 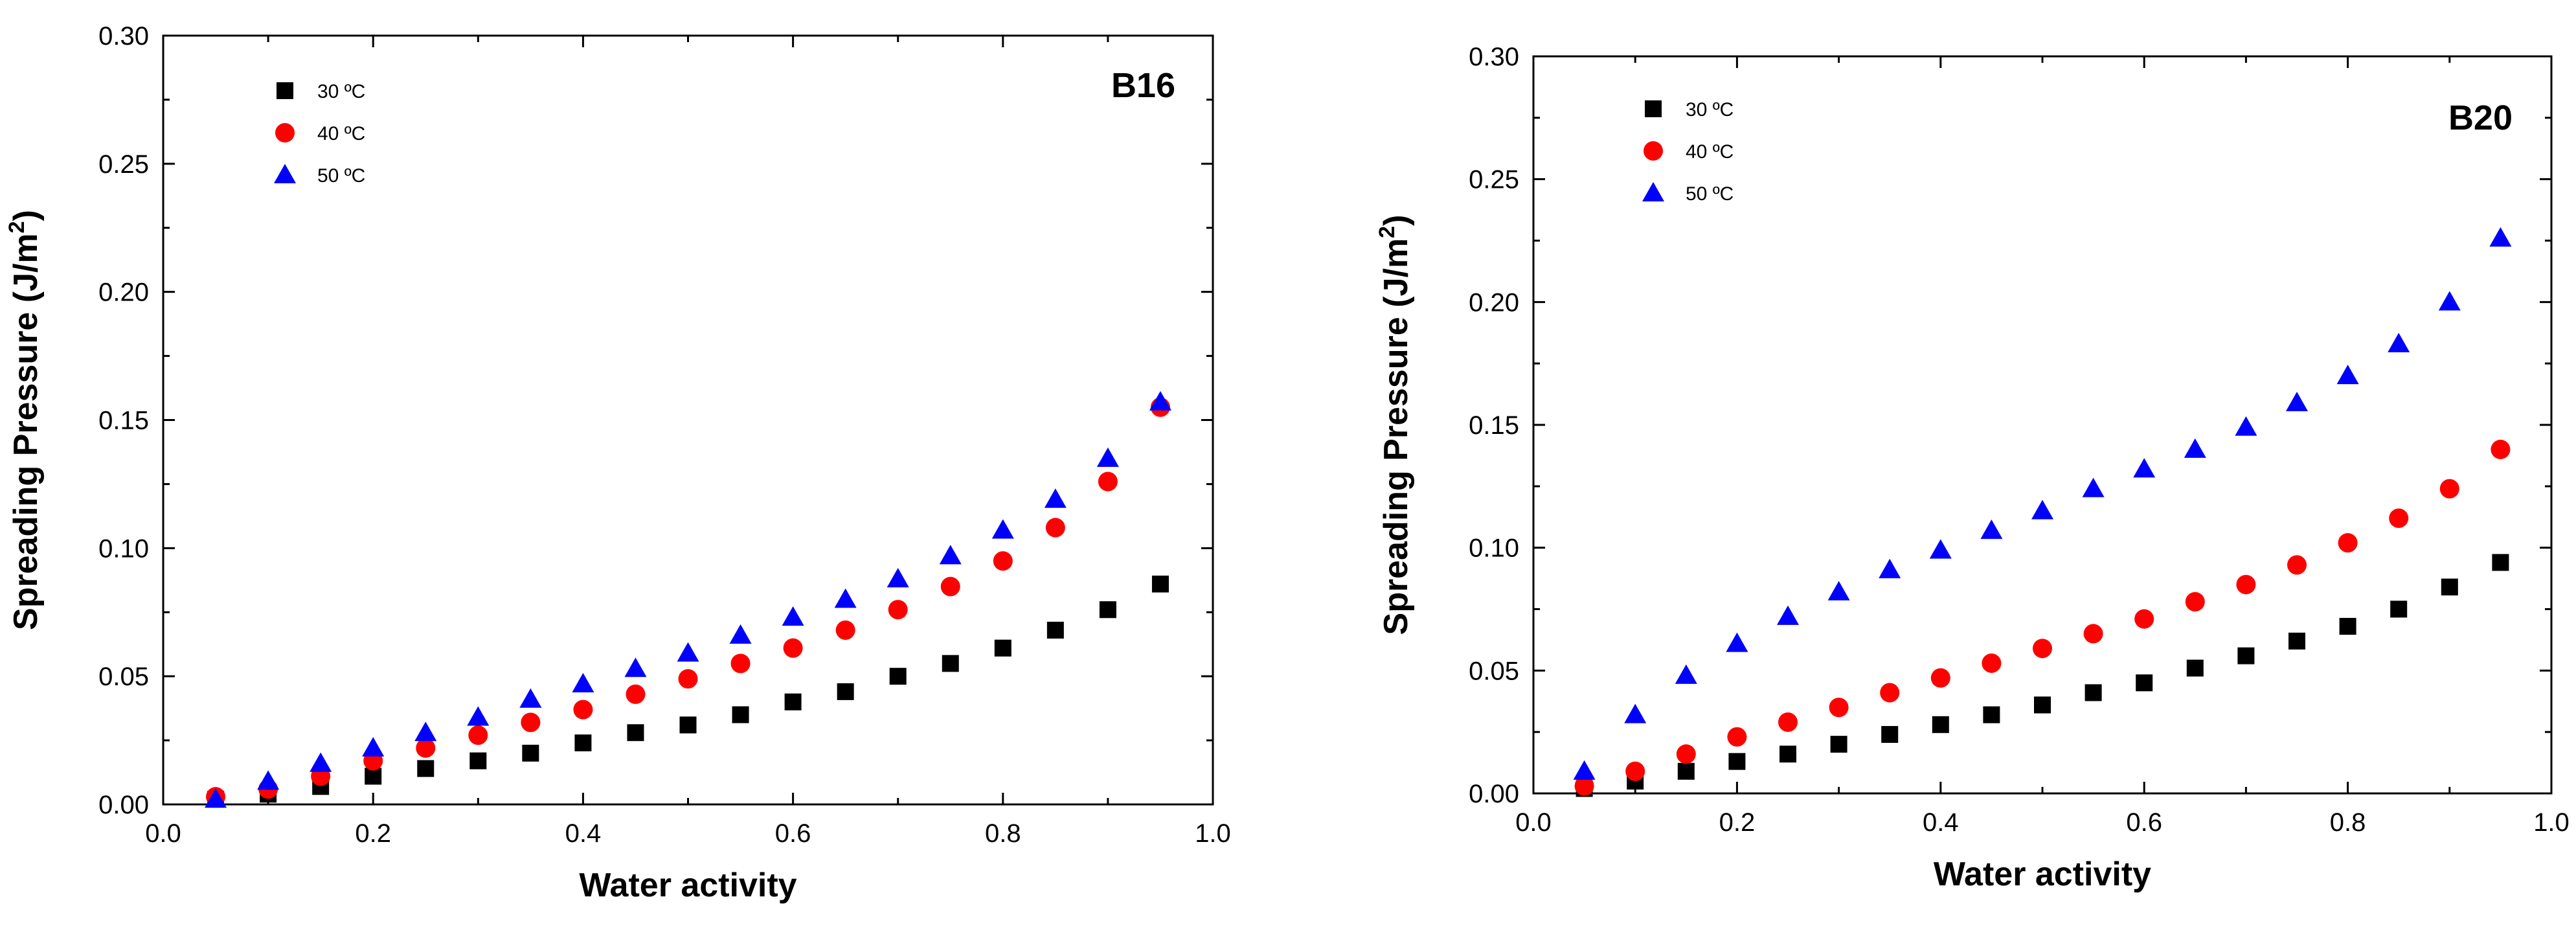 What do you see at coordinates (123, 421) in the screenshot?
I see `y-tick-label: 0.15` at bounding box center [123, 421].